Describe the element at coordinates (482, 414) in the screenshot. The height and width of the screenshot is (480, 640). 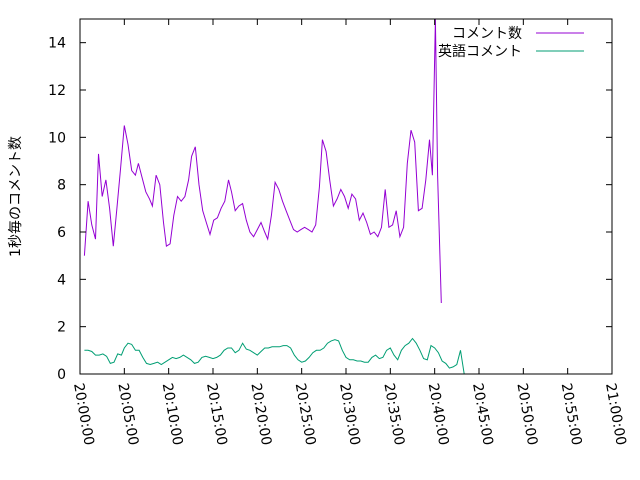
I see `x-tick-label: 20:45:00` at that location.